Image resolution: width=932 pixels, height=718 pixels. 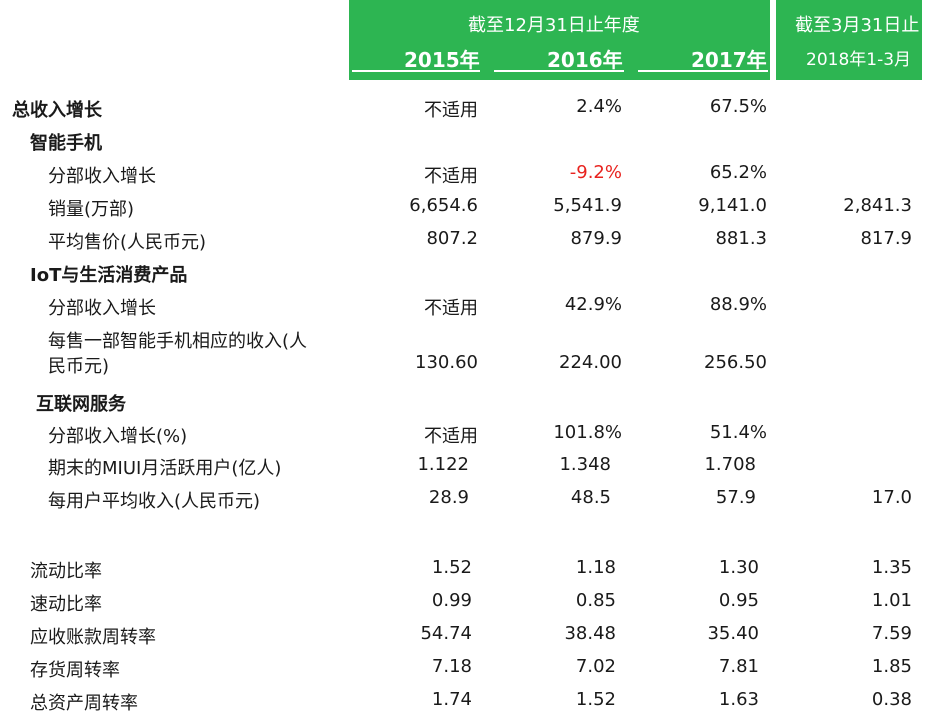 I want to click on cell-col-3: 9,141.0, so click(x=732, y=205).